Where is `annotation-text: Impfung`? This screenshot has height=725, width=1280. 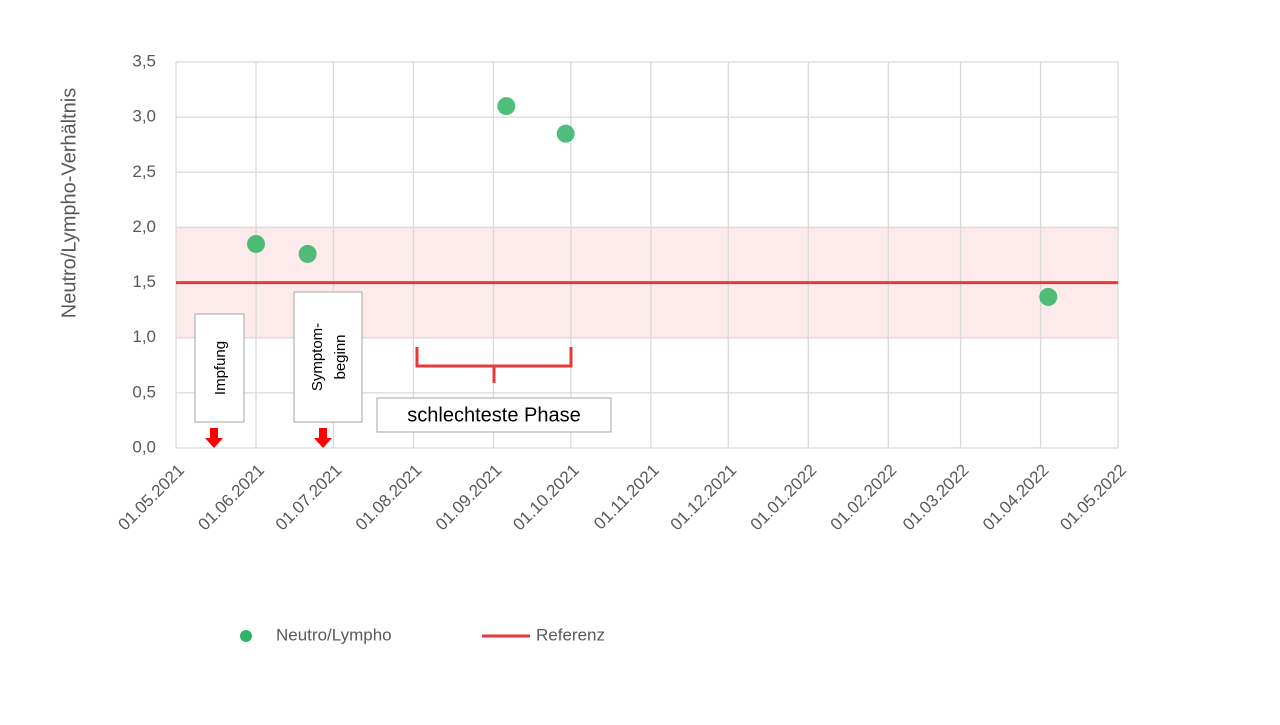
annotation-text: Impfung is located at coordinates (220, 368).